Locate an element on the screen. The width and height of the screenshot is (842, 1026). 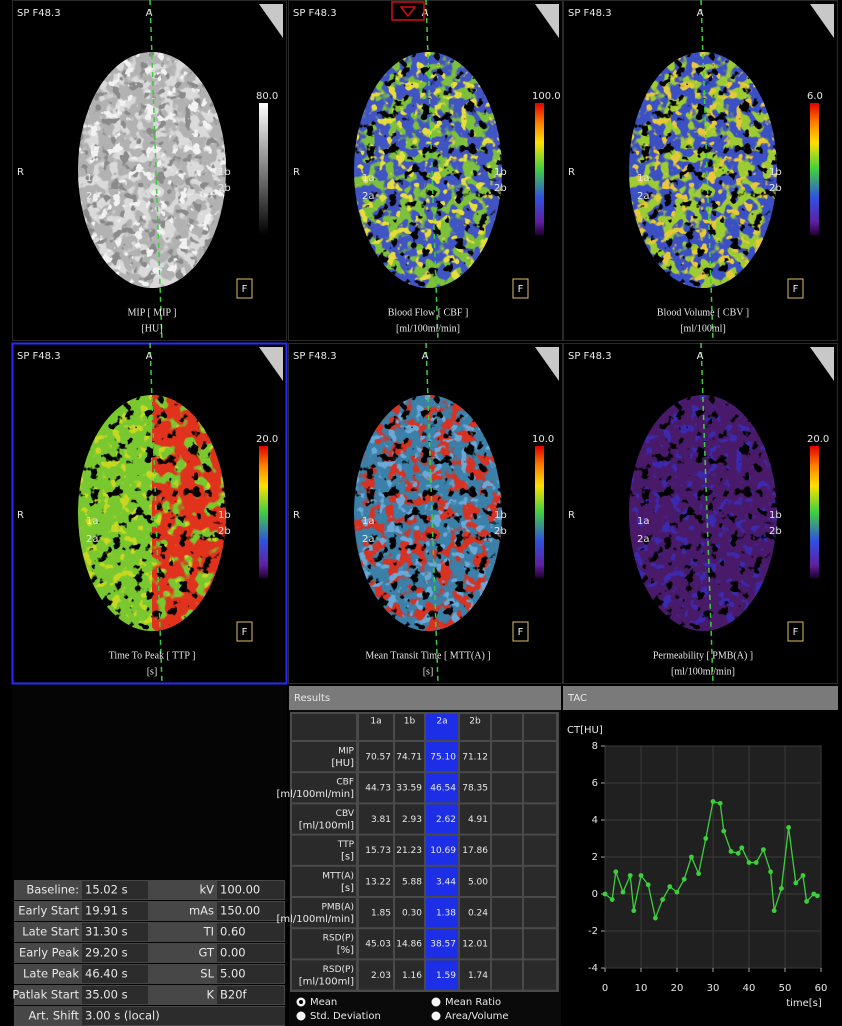
x-tick-label: 10 is located at coordinates (641, 988).